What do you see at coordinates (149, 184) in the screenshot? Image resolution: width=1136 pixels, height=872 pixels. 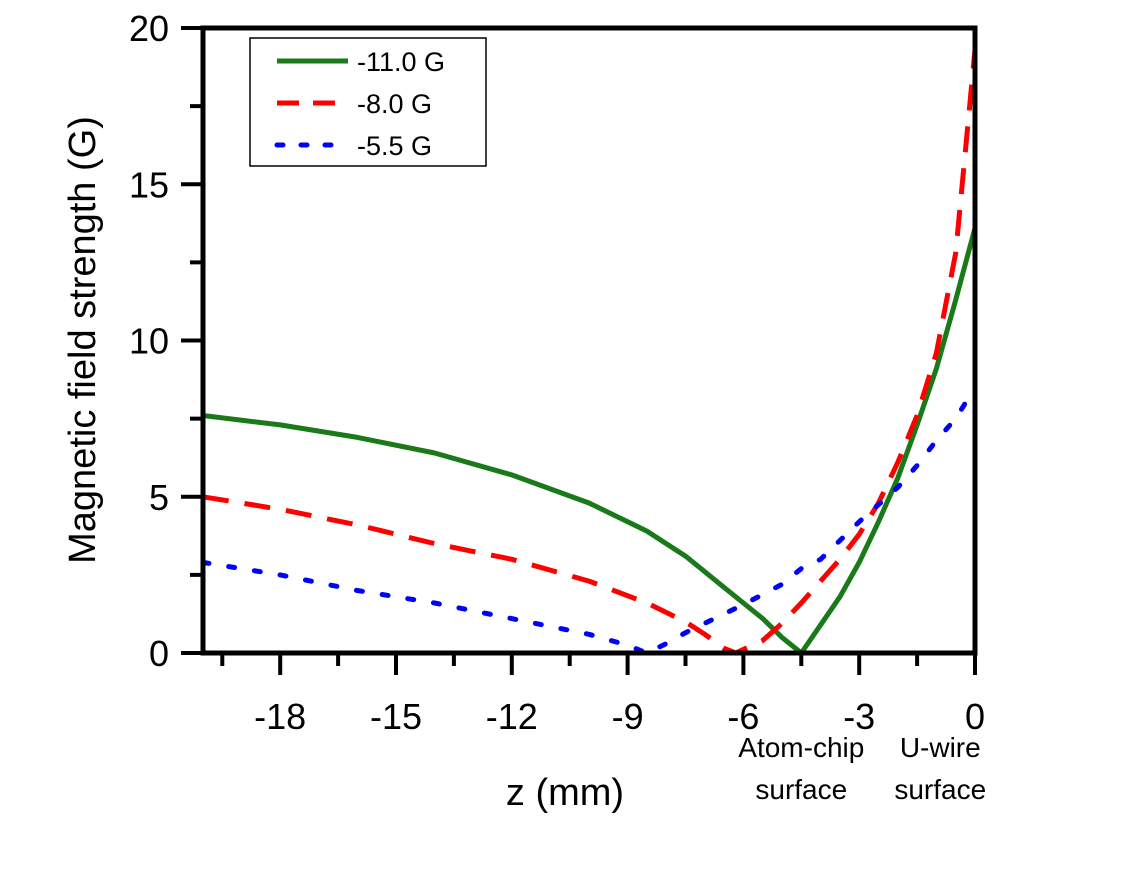 I see `y-tick-label: 15` at bounding box center [149, 184].